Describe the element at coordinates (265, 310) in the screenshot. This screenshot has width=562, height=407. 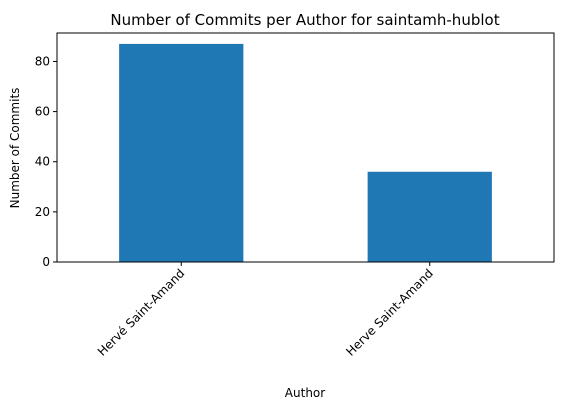
I see `x-axis-ticks: Hervé Saint-Amand Herve Saint-Amand` at that location.